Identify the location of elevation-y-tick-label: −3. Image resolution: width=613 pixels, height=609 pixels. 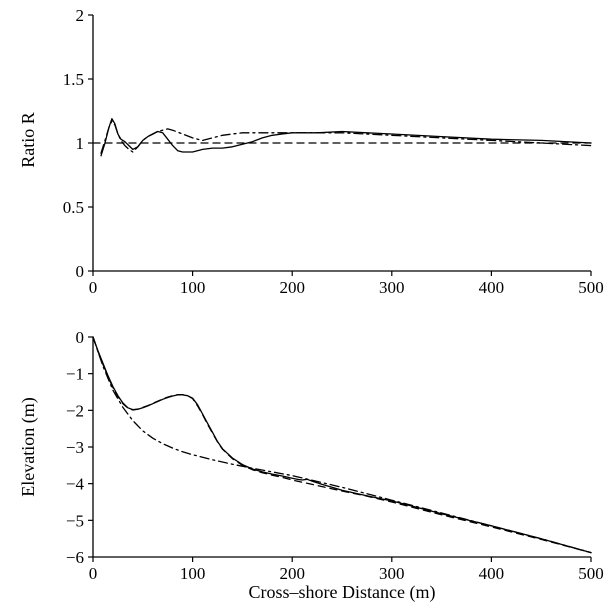
(75, 447).